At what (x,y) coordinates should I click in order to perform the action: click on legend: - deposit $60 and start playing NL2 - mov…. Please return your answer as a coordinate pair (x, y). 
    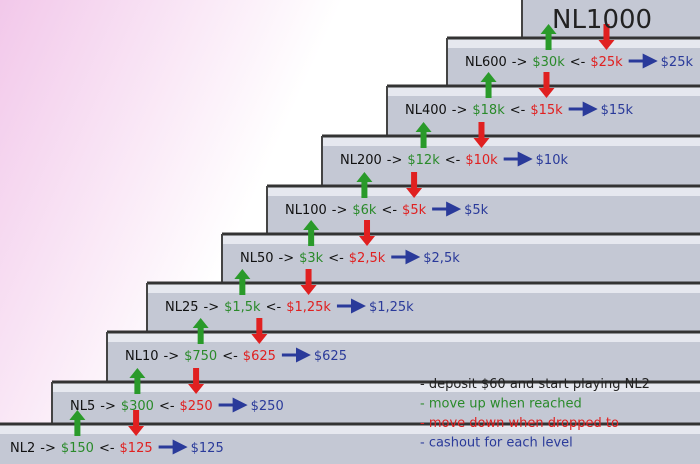
    Looking at the image, I should click on (535, 414).